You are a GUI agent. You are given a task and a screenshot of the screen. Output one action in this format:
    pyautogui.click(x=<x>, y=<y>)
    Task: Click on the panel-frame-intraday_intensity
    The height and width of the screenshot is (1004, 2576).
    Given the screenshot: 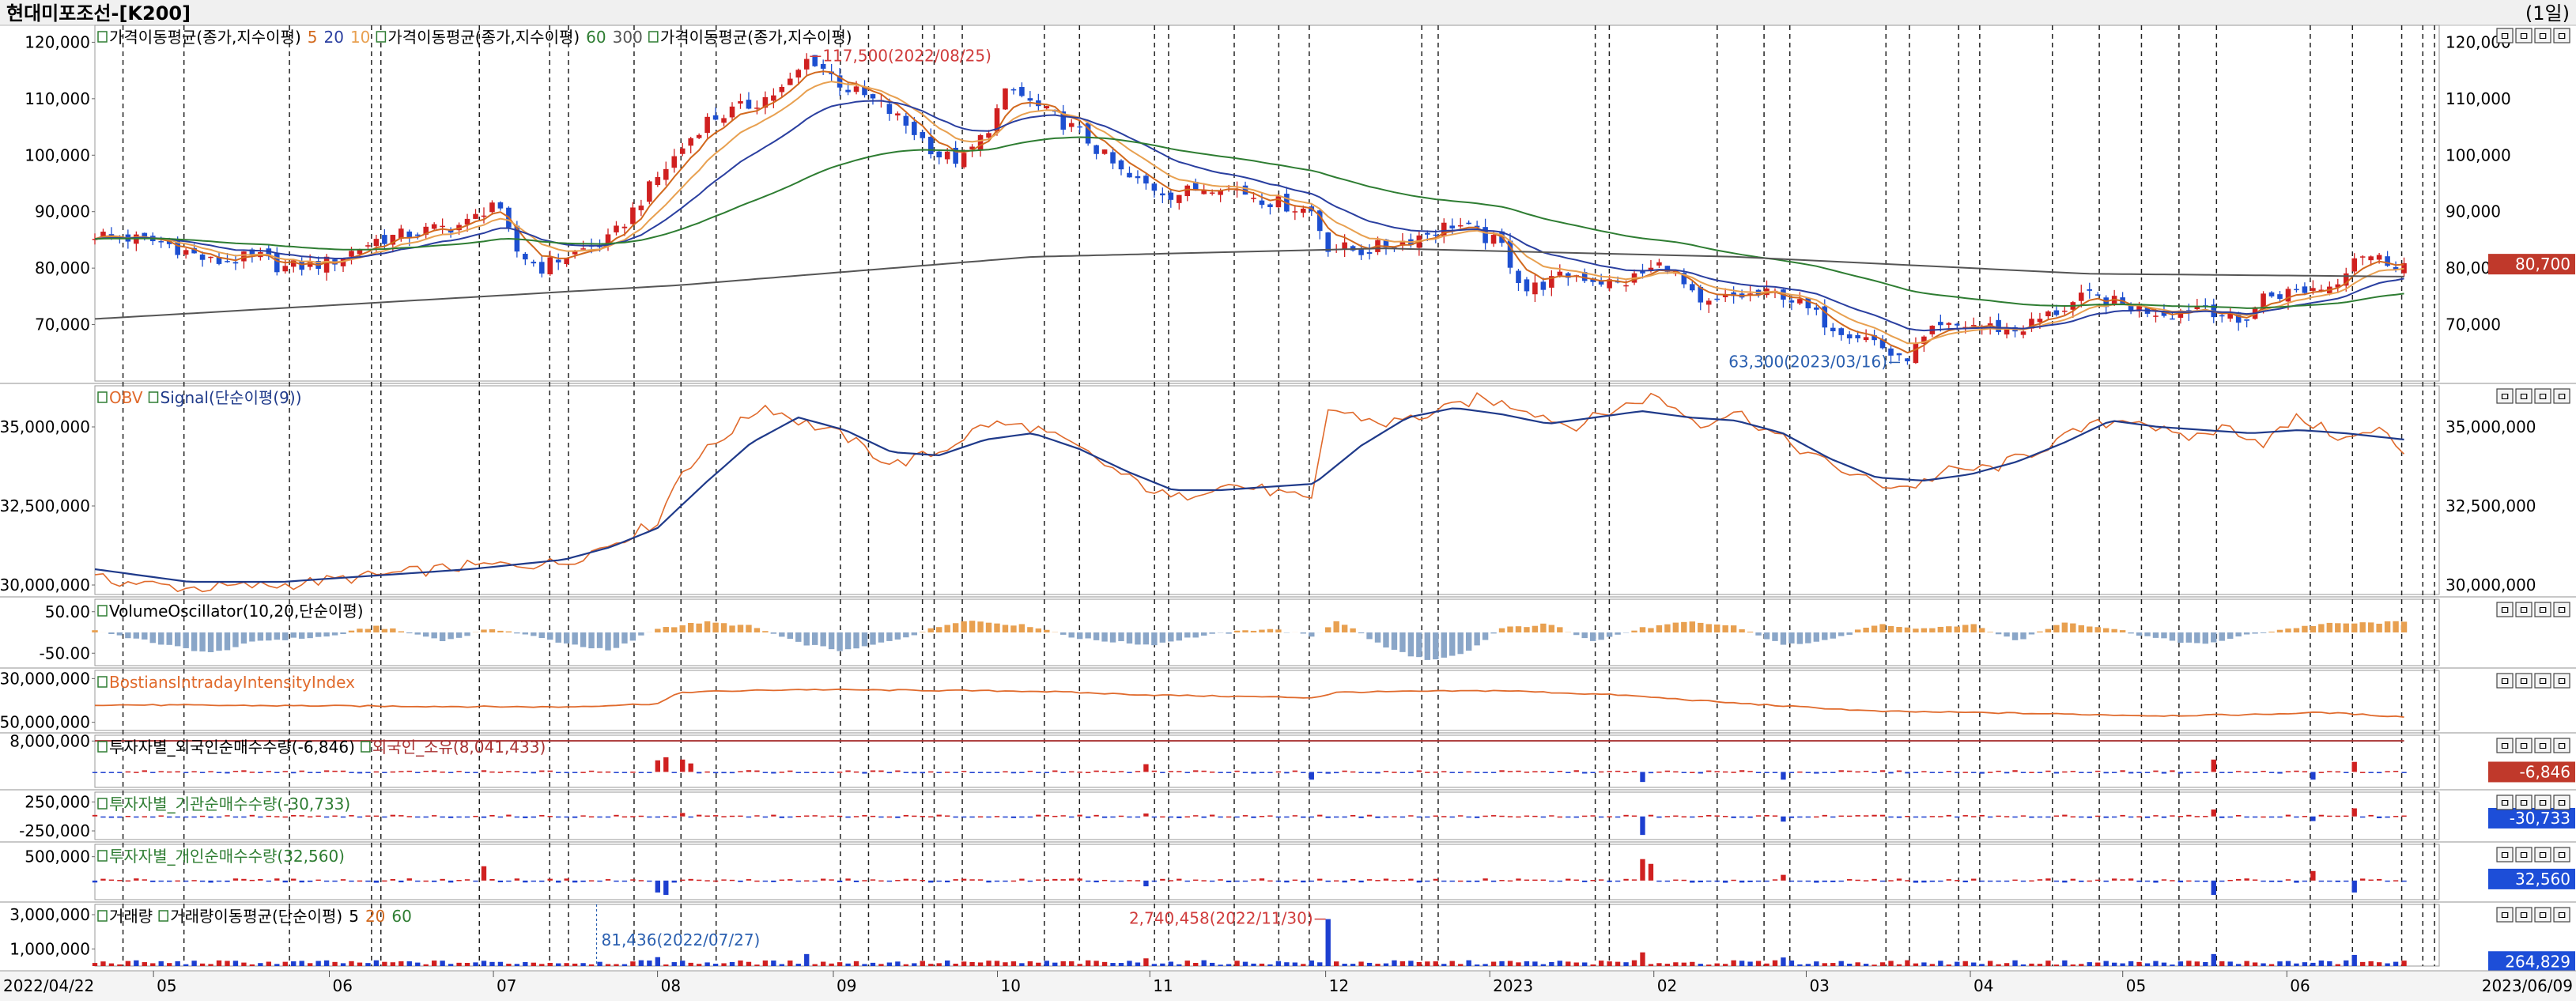 What is the action you would take?
    pyautogui.click(x=1267, y=700)
    